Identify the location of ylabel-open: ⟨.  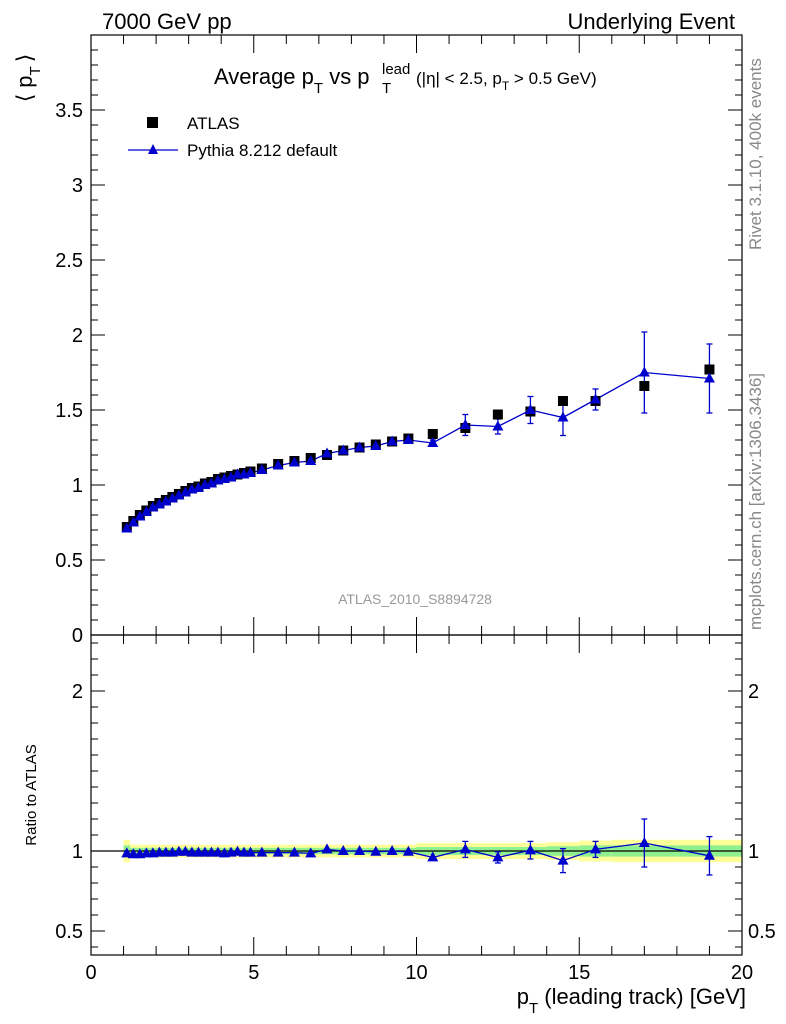
(24, 98).